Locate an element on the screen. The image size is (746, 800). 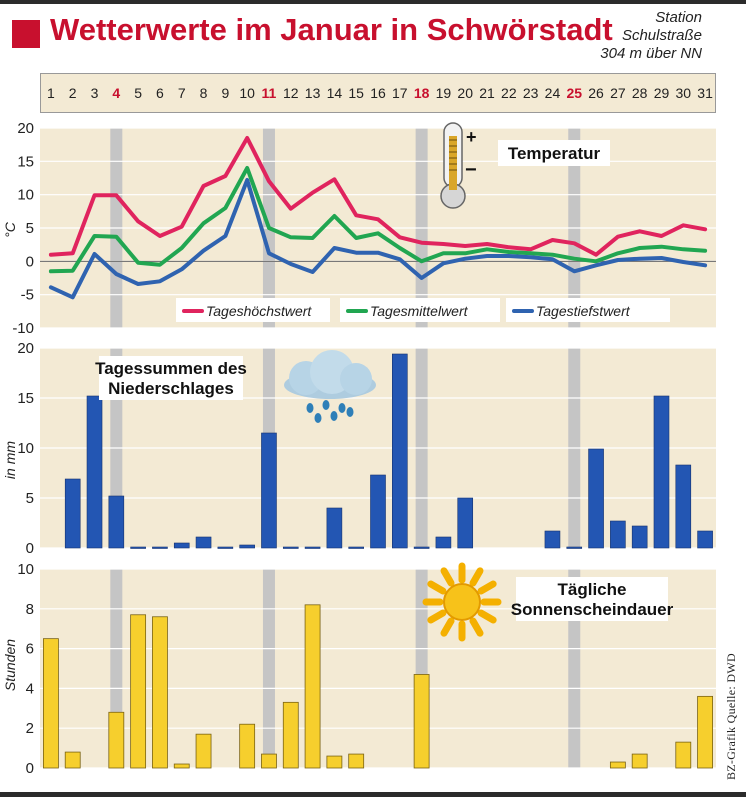
legend-label: Tageshöchstwert is located at coordinates (259, 311).